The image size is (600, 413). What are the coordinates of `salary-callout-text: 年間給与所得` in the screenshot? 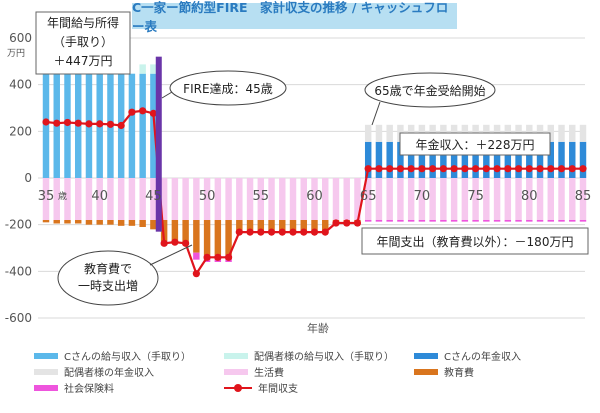 It's located at (83, 22).